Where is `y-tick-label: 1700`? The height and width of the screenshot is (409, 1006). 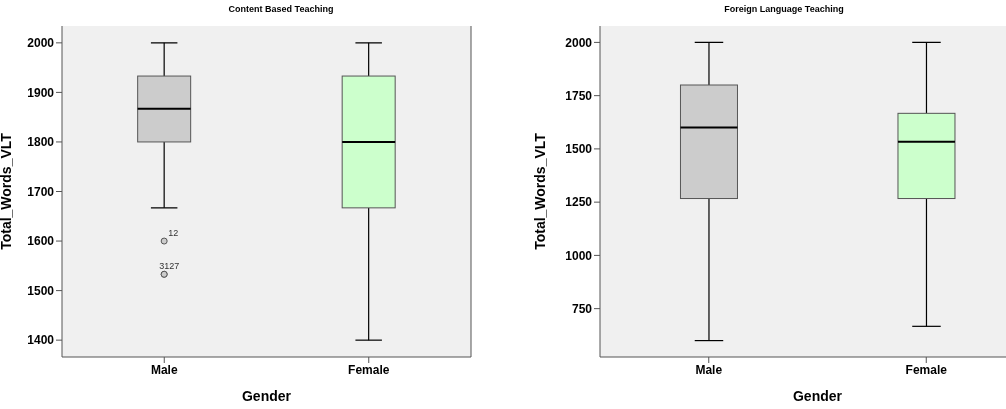 y-tick-label: 1700 is located at coordinates (41, 191).